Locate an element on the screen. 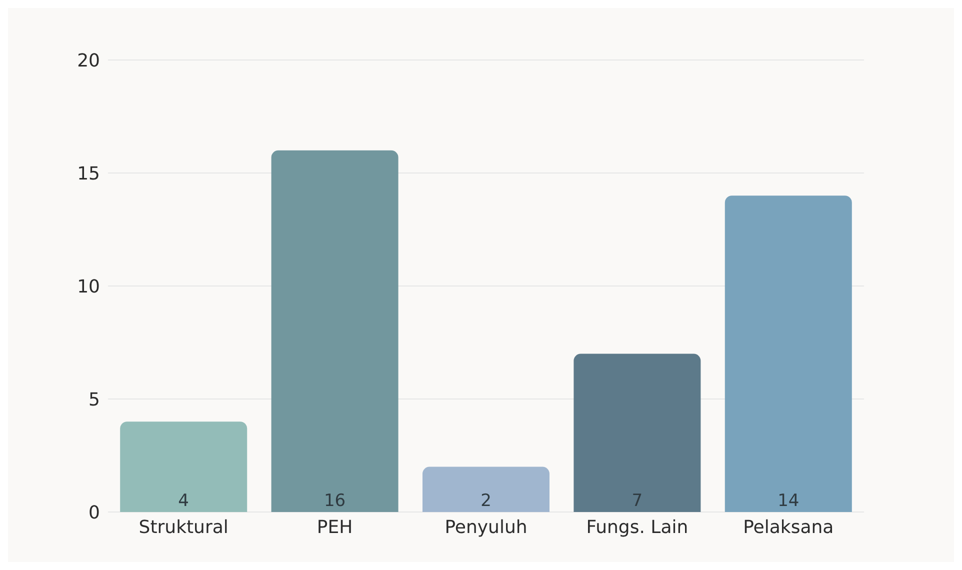 The image size is (962, 570). data-label: 7 is located at coordinates (637, 501).